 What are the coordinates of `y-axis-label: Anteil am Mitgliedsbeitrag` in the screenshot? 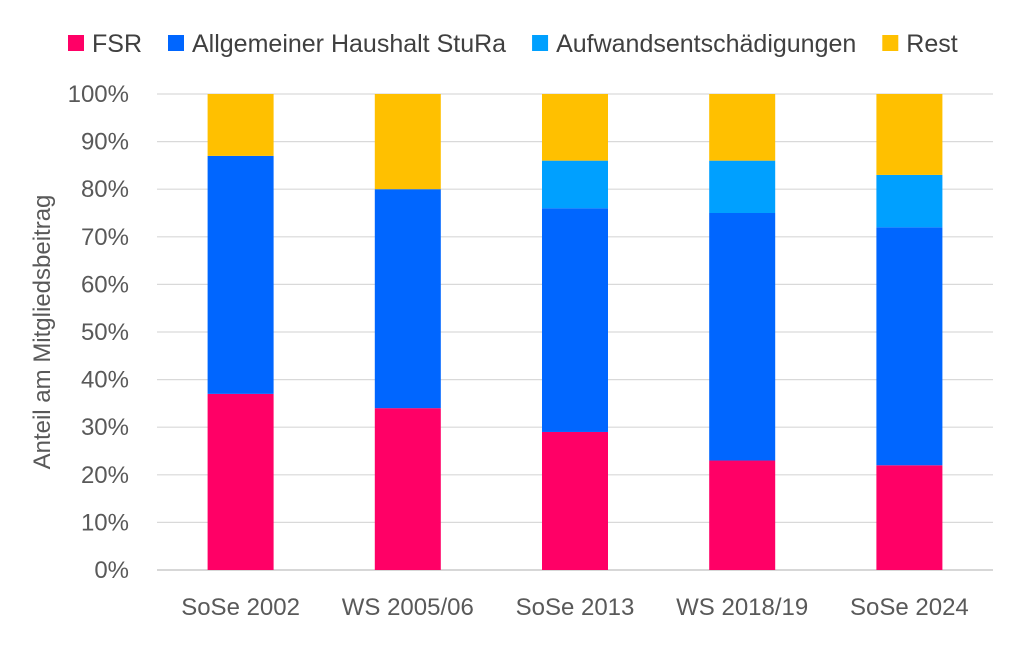 It's located at (42, 332).